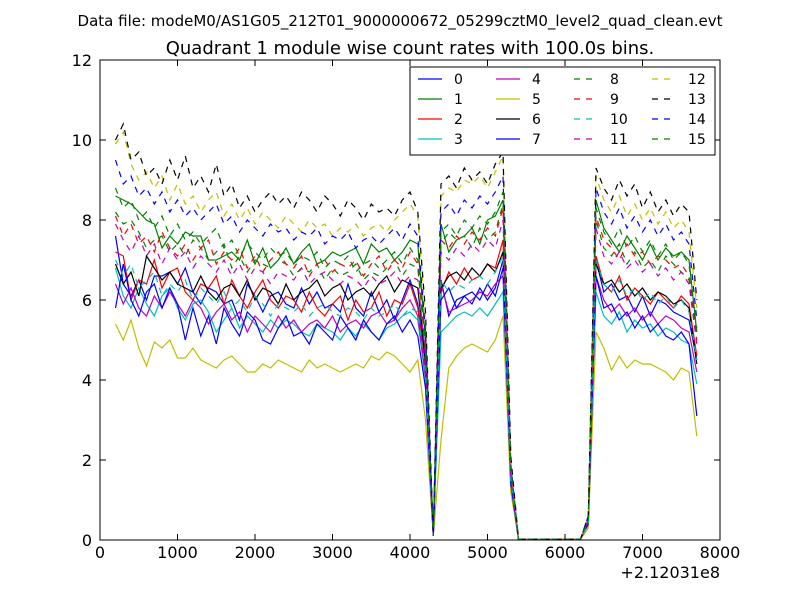 The width and height of the screenshot is (800, 600). Describe the element at coordinates (619, 140) in the screenshot. I see `legend-label-11: 11` at that location.